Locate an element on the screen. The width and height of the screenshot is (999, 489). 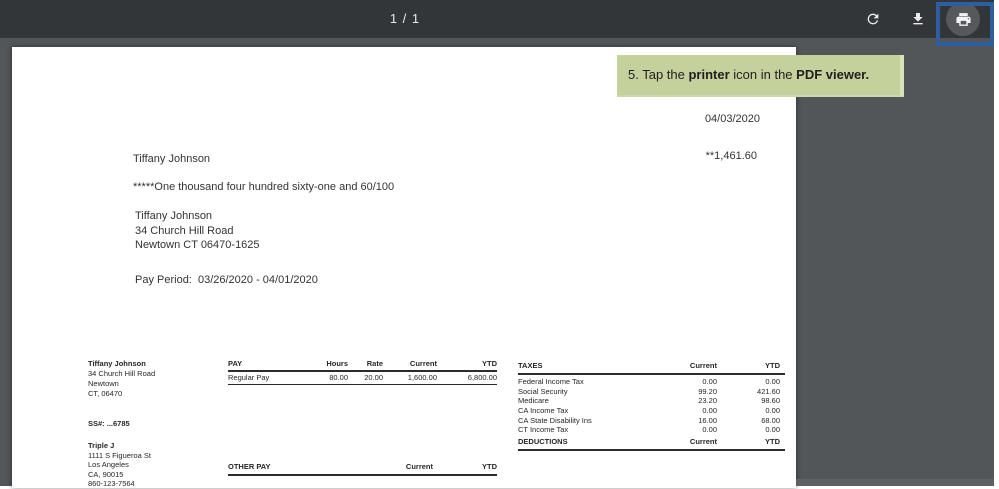
printer-icon is located at coordinates (963, 19).